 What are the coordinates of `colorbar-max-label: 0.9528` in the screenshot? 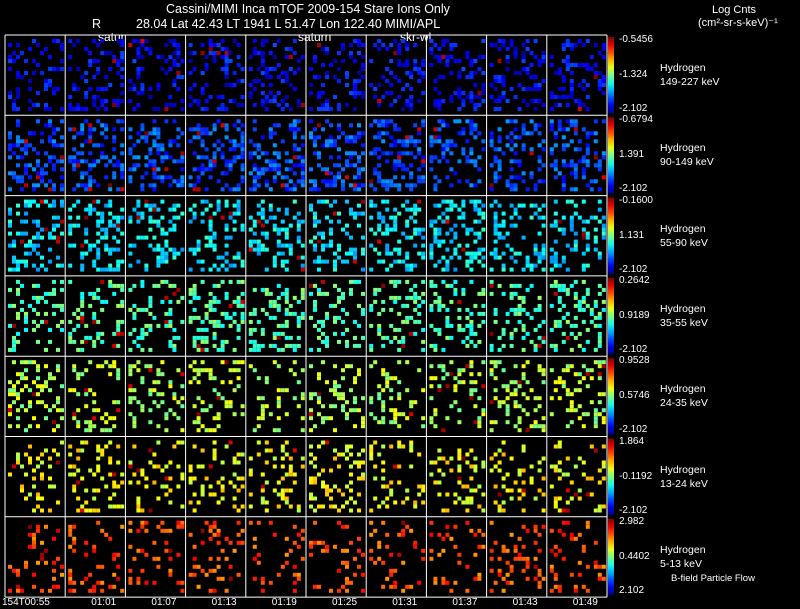 It's located at (634, 361).